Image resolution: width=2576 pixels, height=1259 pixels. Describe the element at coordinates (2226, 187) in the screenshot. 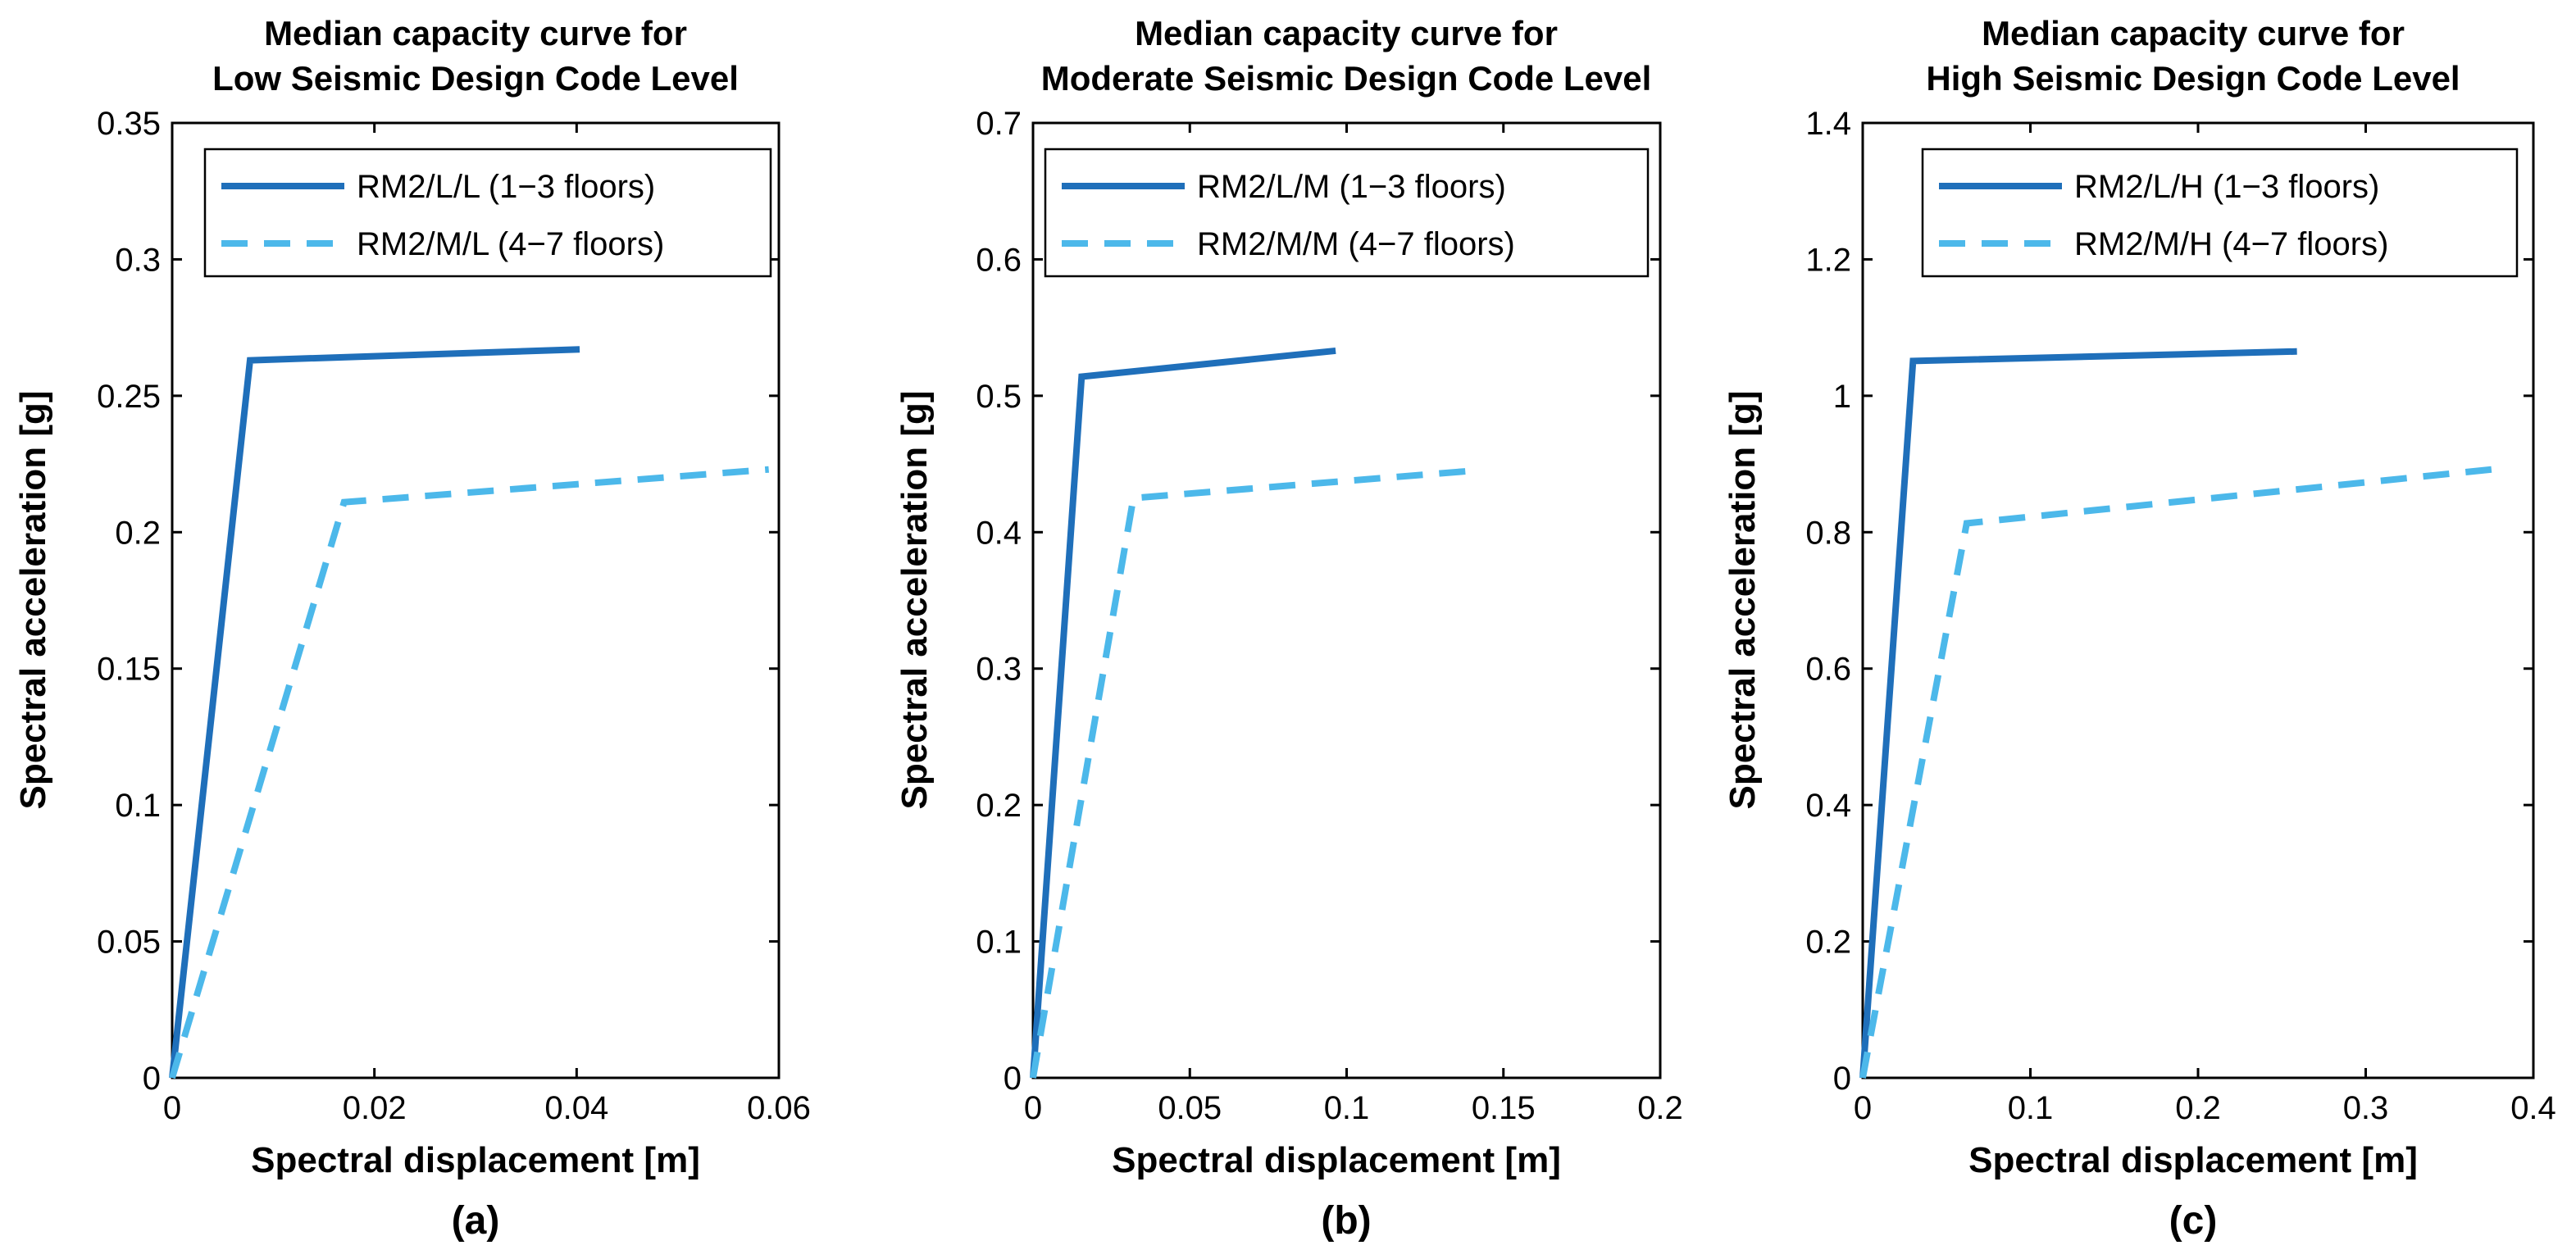

I see `legend-entry-label: RM2/L/H (1−3 floors)` at that location.